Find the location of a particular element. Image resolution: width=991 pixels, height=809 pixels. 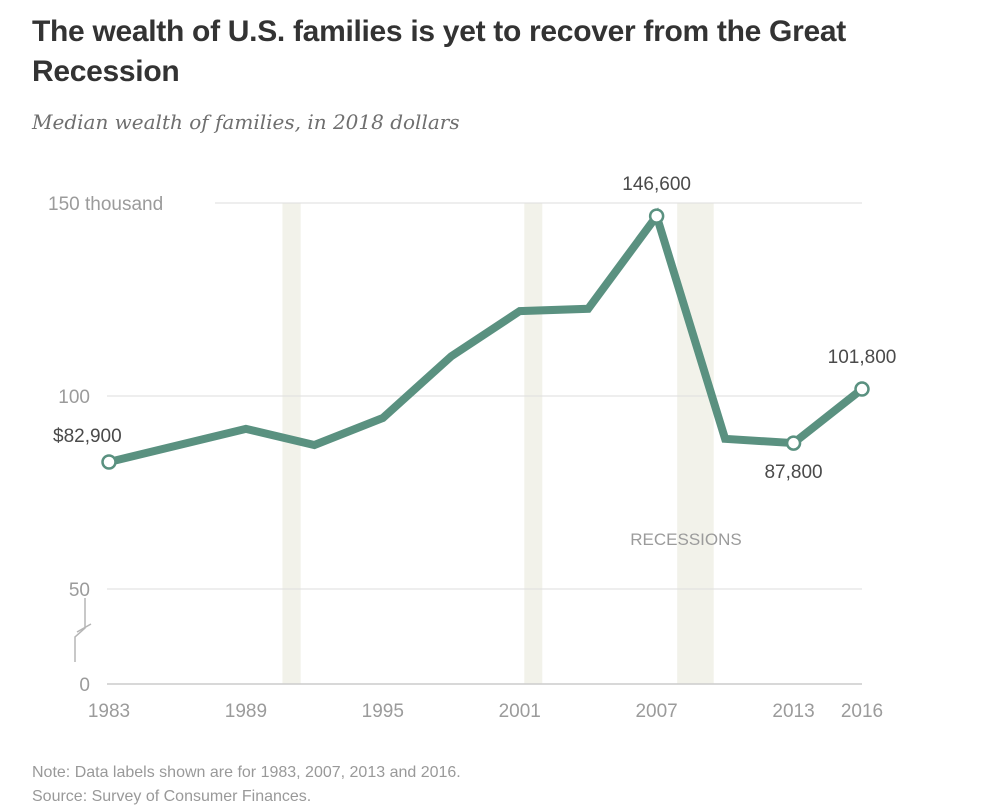

y-tick-label: 150 thousand is located at coordinates (105, 204).